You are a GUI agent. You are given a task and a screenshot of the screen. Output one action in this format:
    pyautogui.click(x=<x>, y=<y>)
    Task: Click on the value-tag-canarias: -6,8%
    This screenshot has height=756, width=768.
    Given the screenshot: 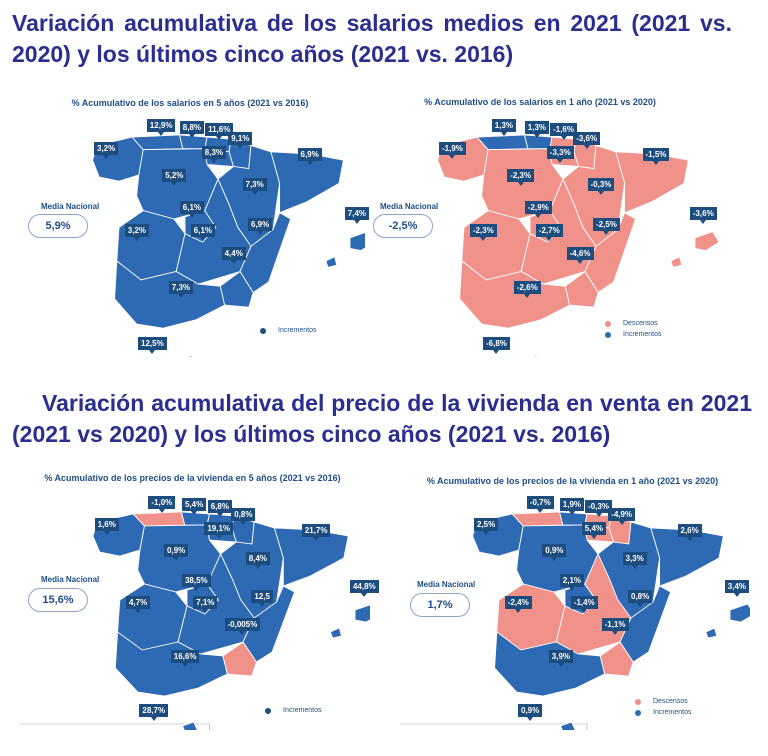 What is the action you would take?
    pyautogui.click(x=496, y=346)
    